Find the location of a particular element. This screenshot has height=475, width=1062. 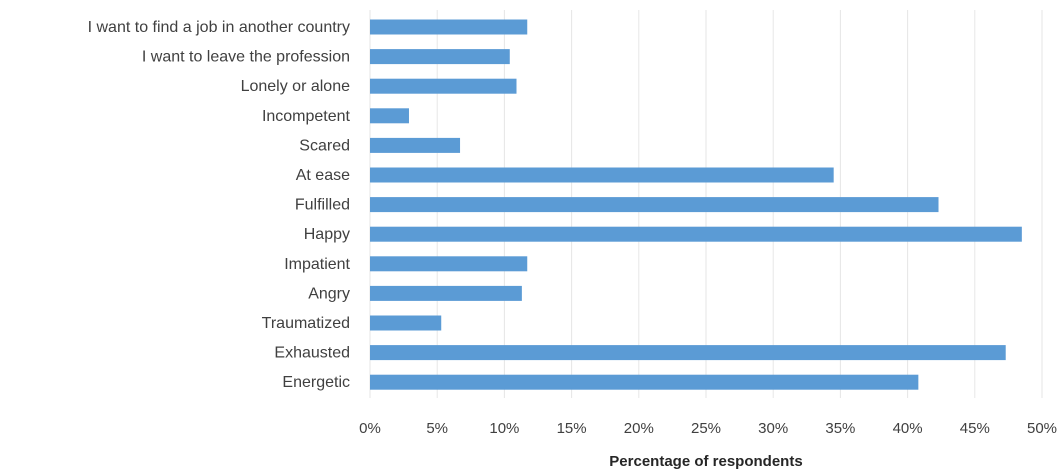

x-tick-label: 50% is located at coordinates (1042, 428).